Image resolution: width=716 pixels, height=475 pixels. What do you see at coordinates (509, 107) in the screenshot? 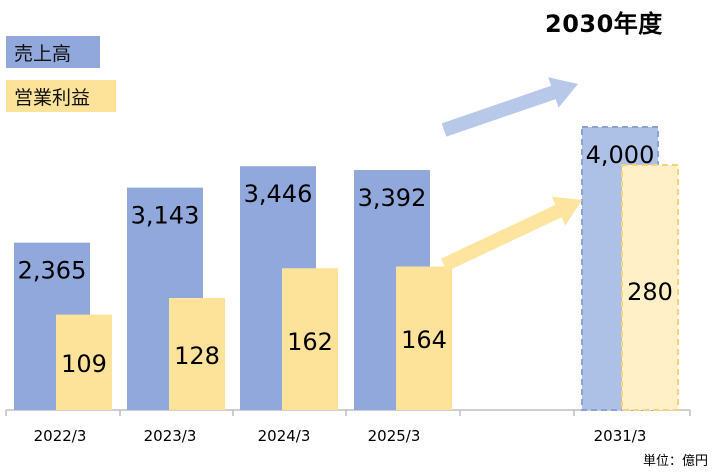
I see `sales-growth-arrow` at bounding box center [509, 107].